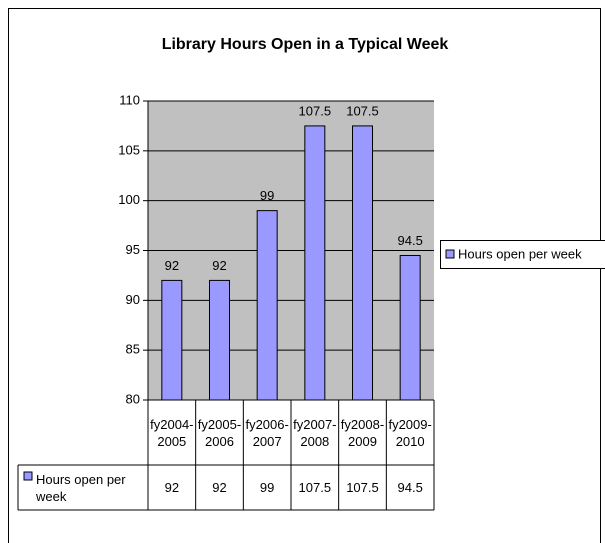 The width and height of the screenshot is (605, 543). Describe the element at coordinates (133, 249) in the screenshot. I see `y-tick-label: 95` at that location.